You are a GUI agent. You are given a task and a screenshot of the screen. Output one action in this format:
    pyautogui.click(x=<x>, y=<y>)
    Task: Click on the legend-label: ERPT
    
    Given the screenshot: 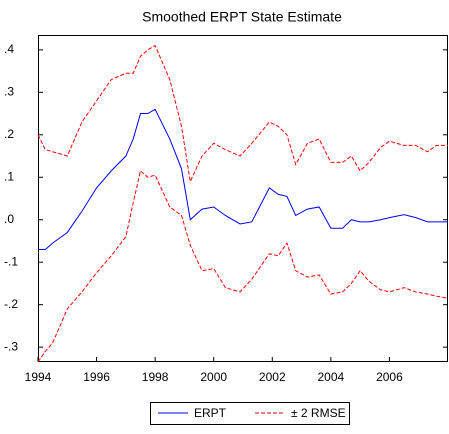 What is the action you would take?
    pyautogui.click(x=210, y=413)
    